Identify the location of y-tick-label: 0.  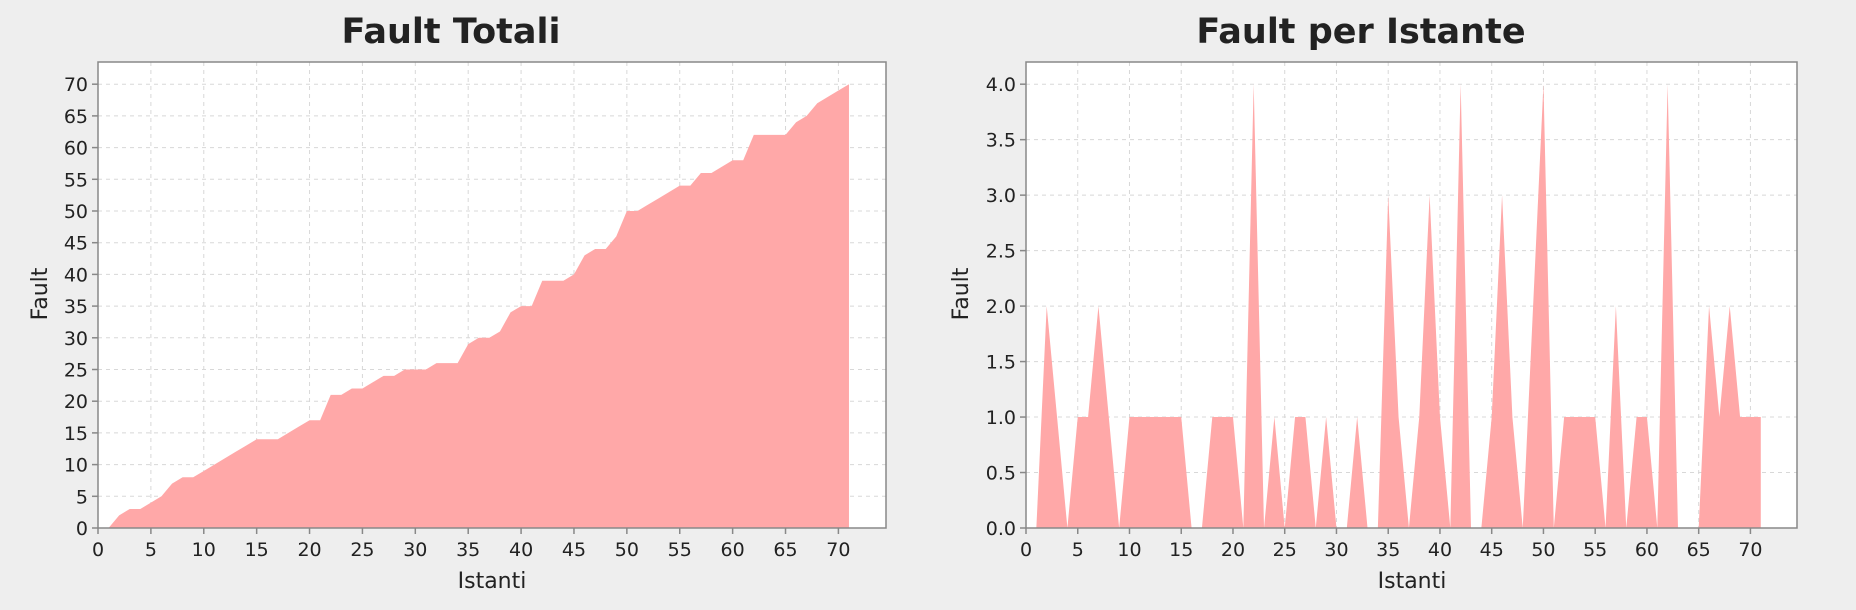
(82, 529).